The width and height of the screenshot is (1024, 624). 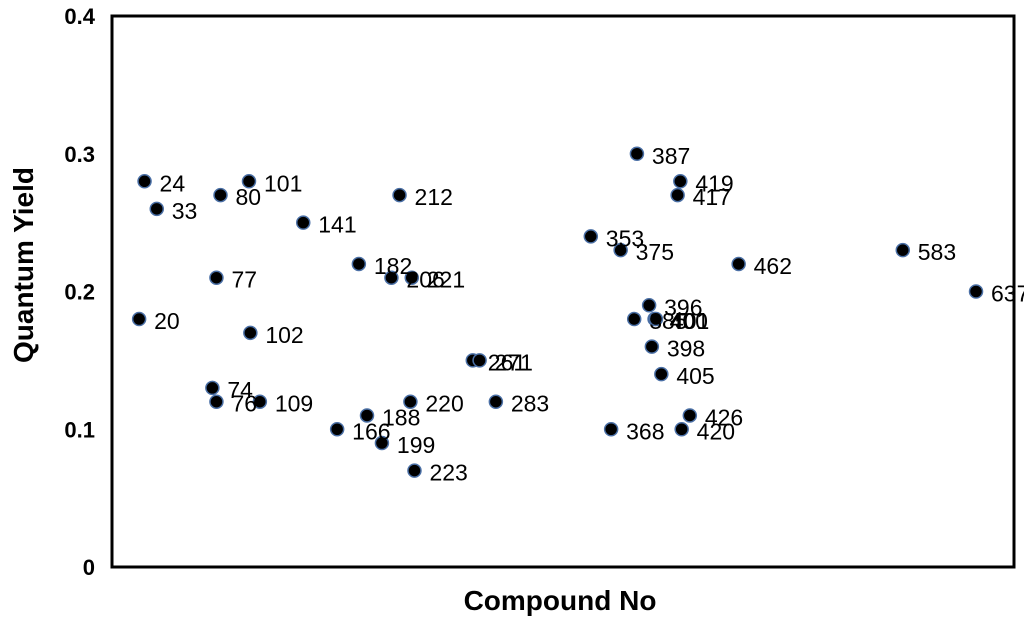 I want to click on data-point-label: 221, so click(x=446, y=280).